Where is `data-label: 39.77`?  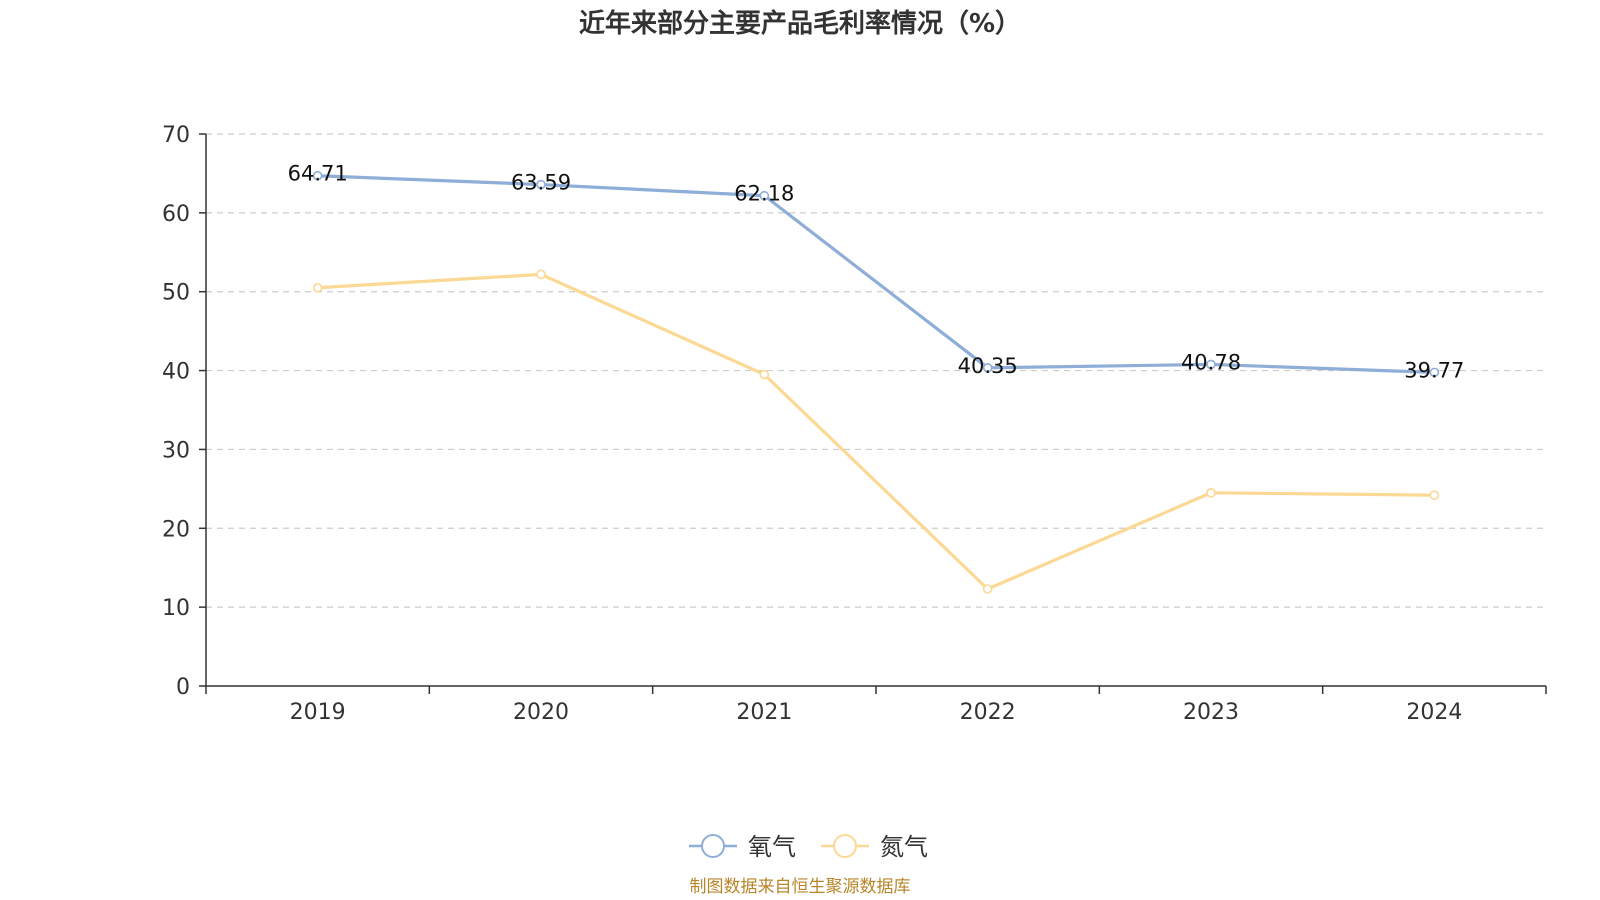
data-label: 39.77 is located at coordinates (1434, 370).